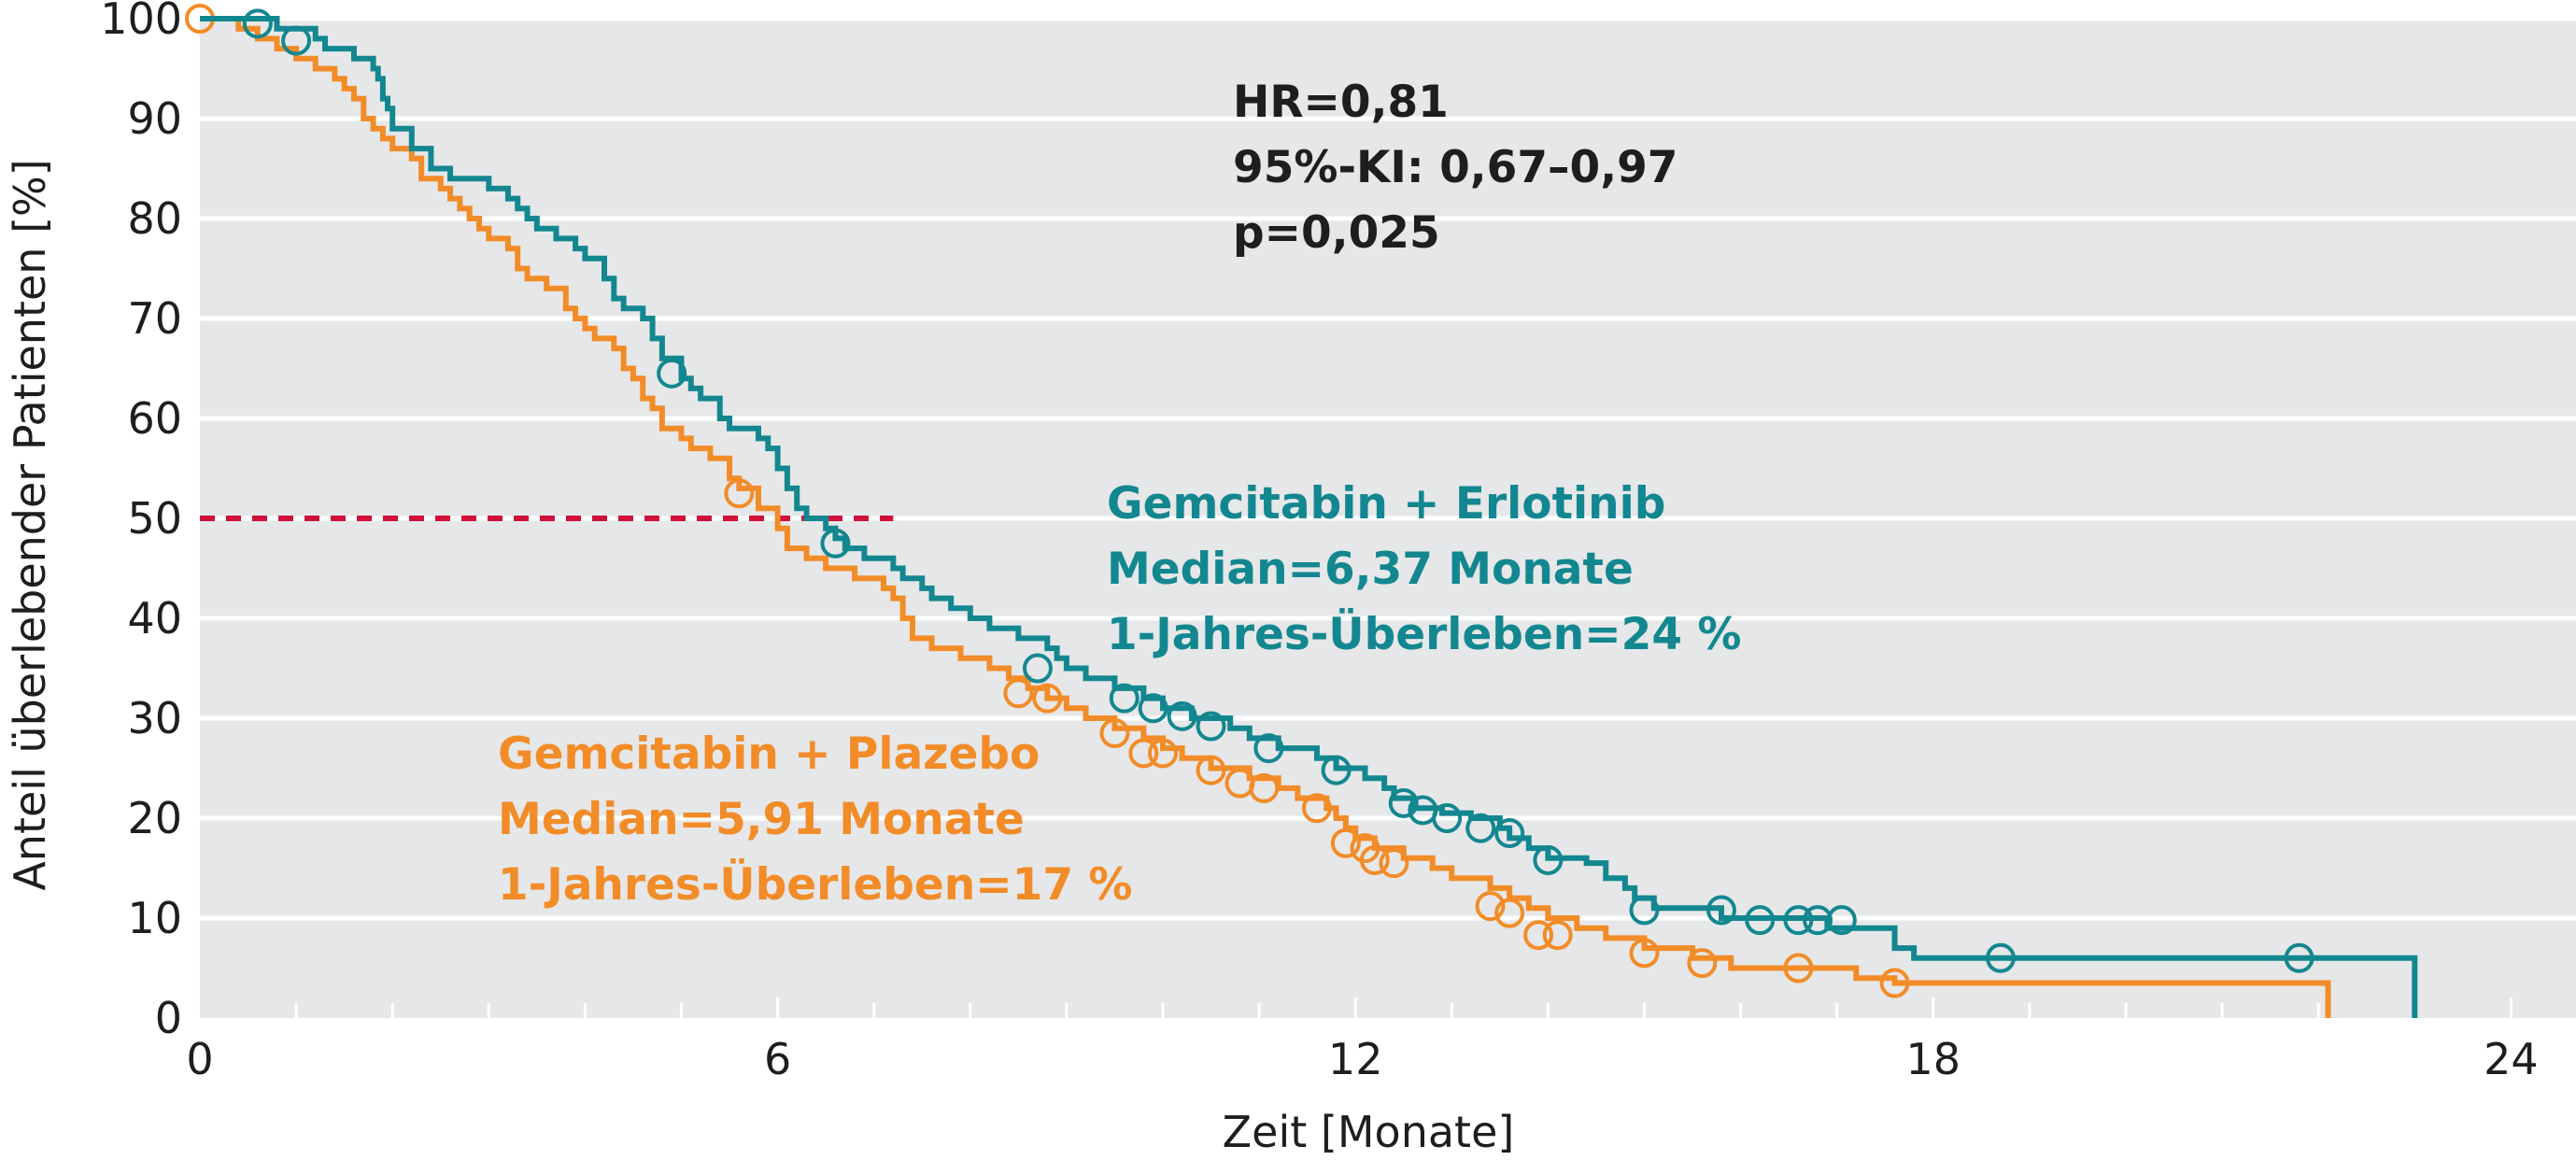  Describe the element at coordinates (154, 419) in the screenshot. I see `y-tick-label: 60` at that location.